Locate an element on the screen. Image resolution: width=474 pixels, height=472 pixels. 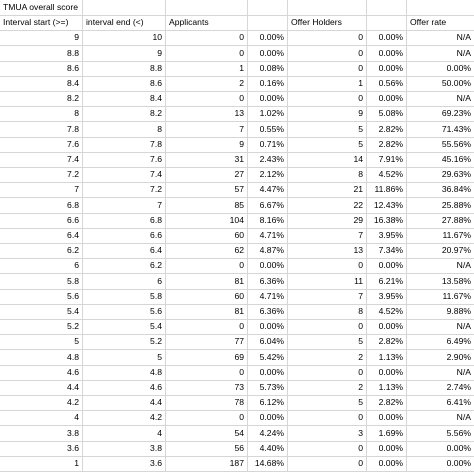
table-cell: 7.91% is located at coordinates (387, 160).